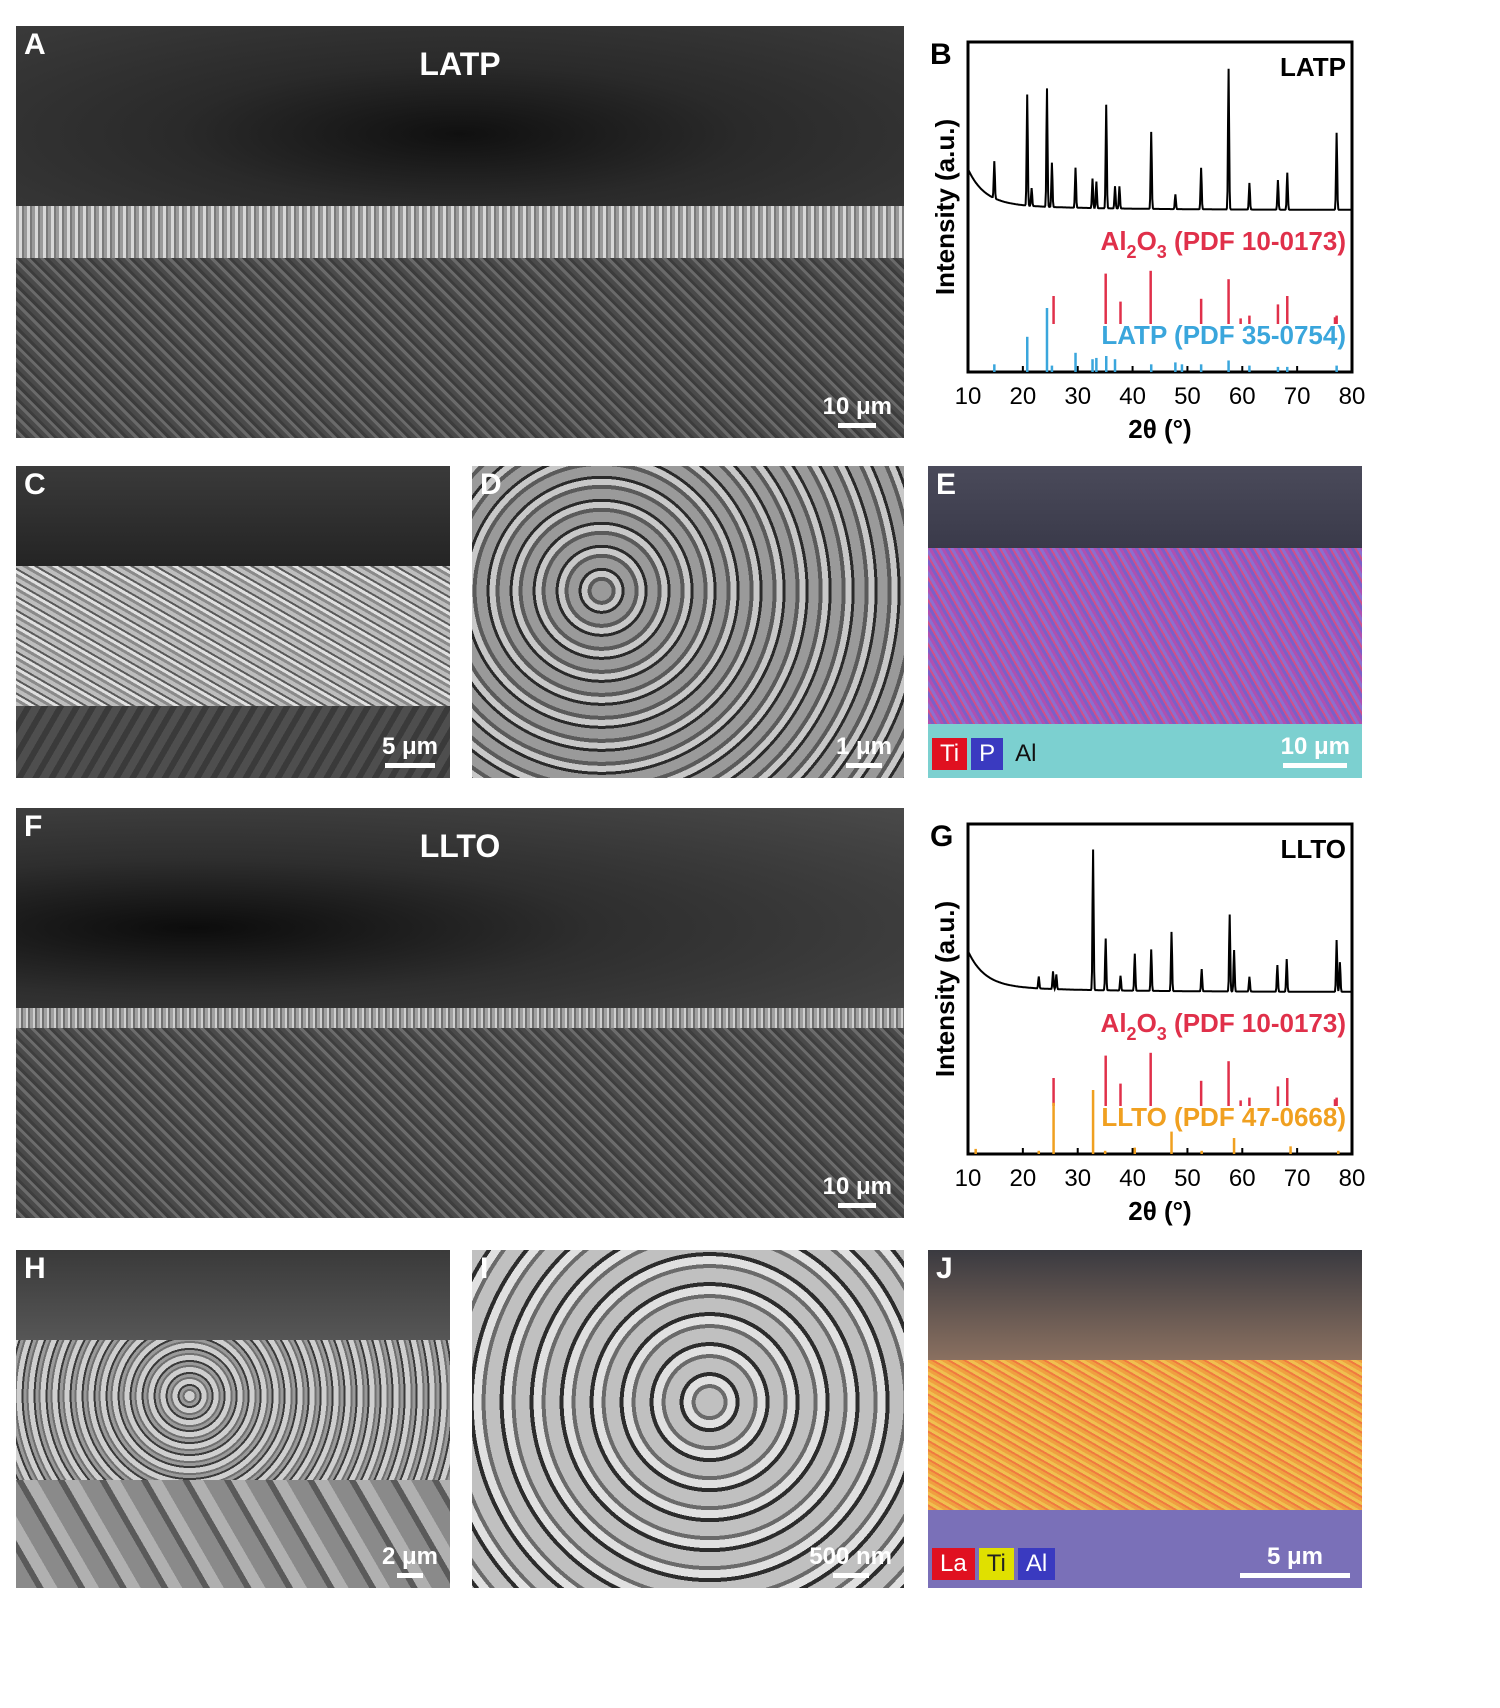  I want to click on scale-bar-d: 1 μm, so click(864, 750).